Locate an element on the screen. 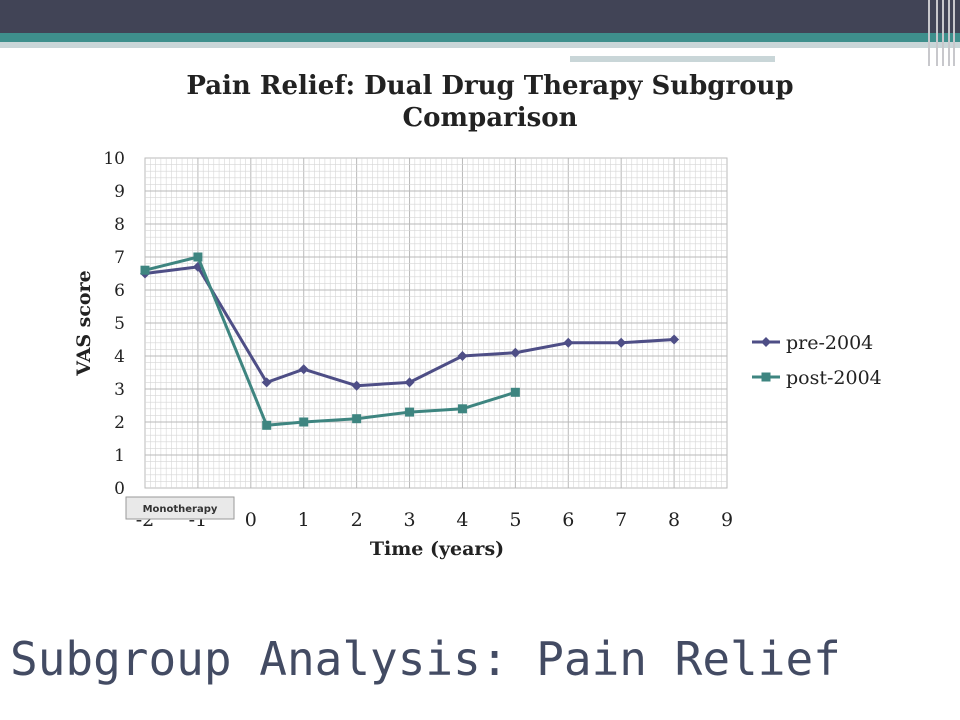 This screenshot has width=960, height=720. y-tick-label: 0 is located at coordinates (119, 489).